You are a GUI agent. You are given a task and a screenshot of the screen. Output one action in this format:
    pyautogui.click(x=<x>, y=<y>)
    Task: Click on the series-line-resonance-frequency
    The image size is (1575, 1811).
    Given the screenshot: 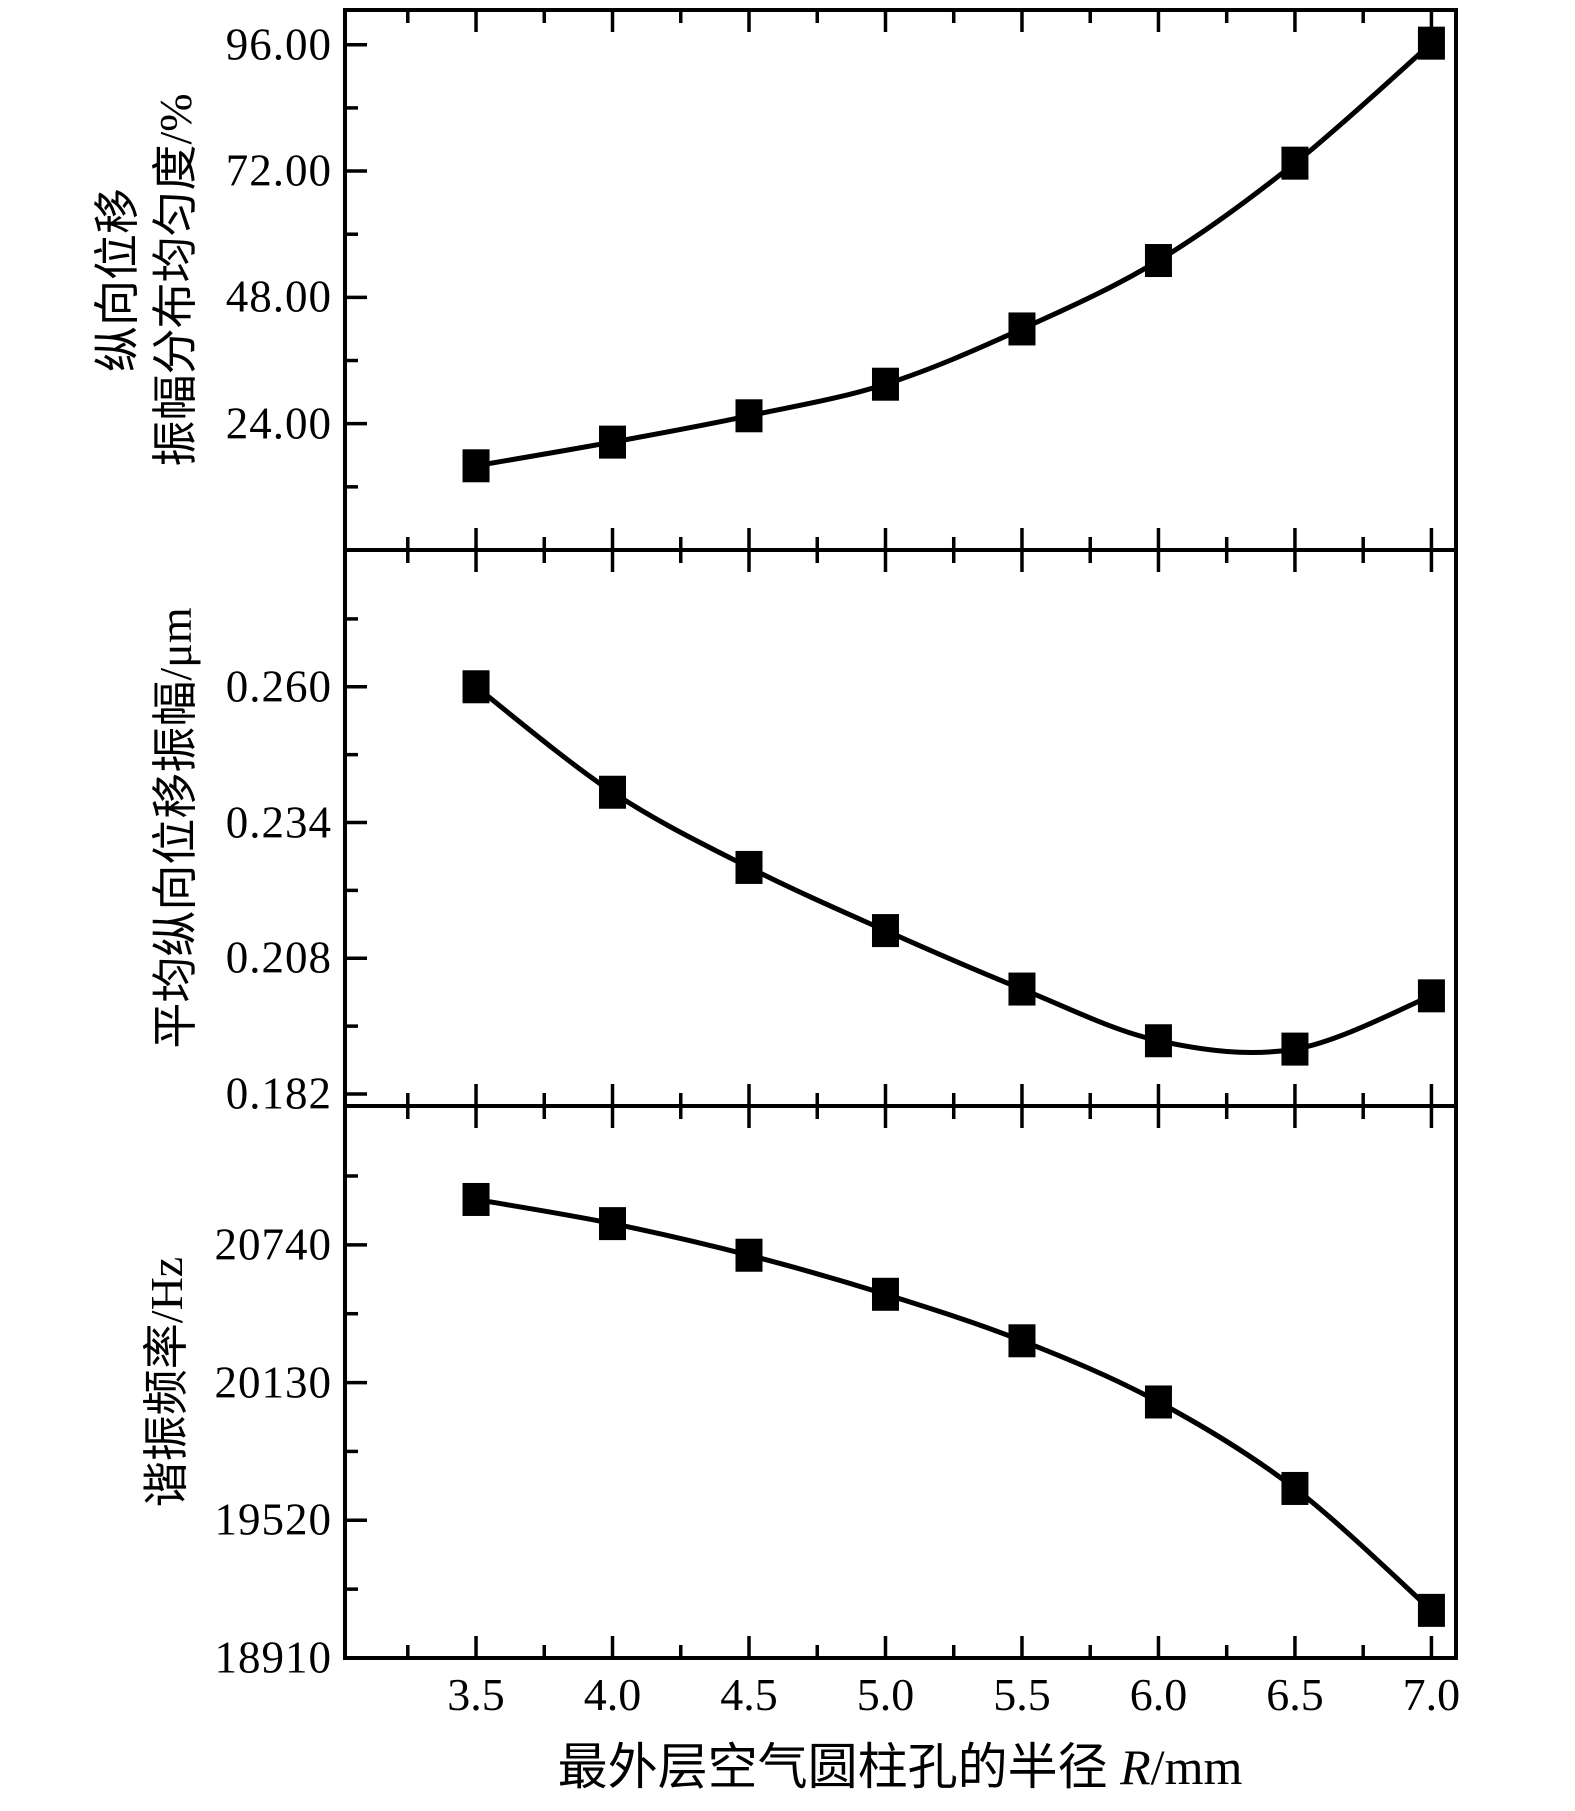 What is the action you would take?
    pyautogui.click(x=954, y=1405)
    